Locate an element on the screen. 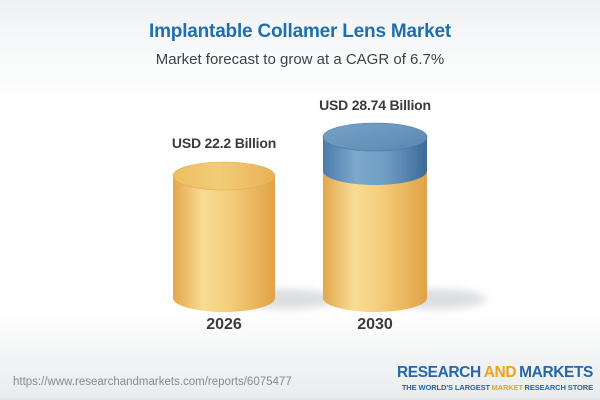 The height and width of the screenshot is (400, 600). logo-wordmark: RESEARCH AND MARKETS is located at coordinates (495, 373).